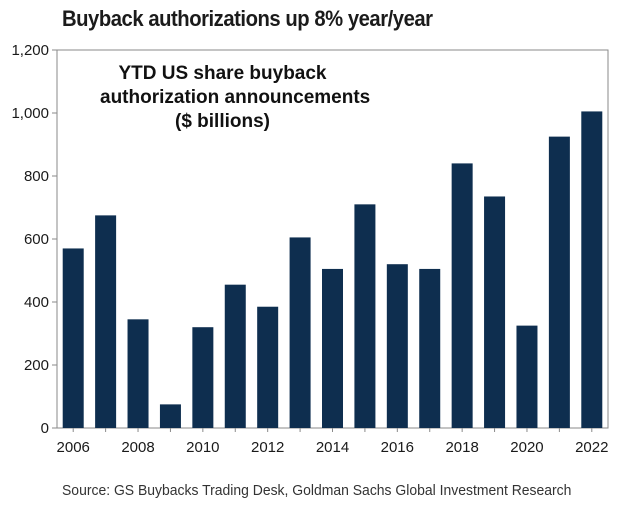  What do you see at coordinates (397, 346) in the screenshot?
I see `bar-2016` at bounding box center [397, 346].